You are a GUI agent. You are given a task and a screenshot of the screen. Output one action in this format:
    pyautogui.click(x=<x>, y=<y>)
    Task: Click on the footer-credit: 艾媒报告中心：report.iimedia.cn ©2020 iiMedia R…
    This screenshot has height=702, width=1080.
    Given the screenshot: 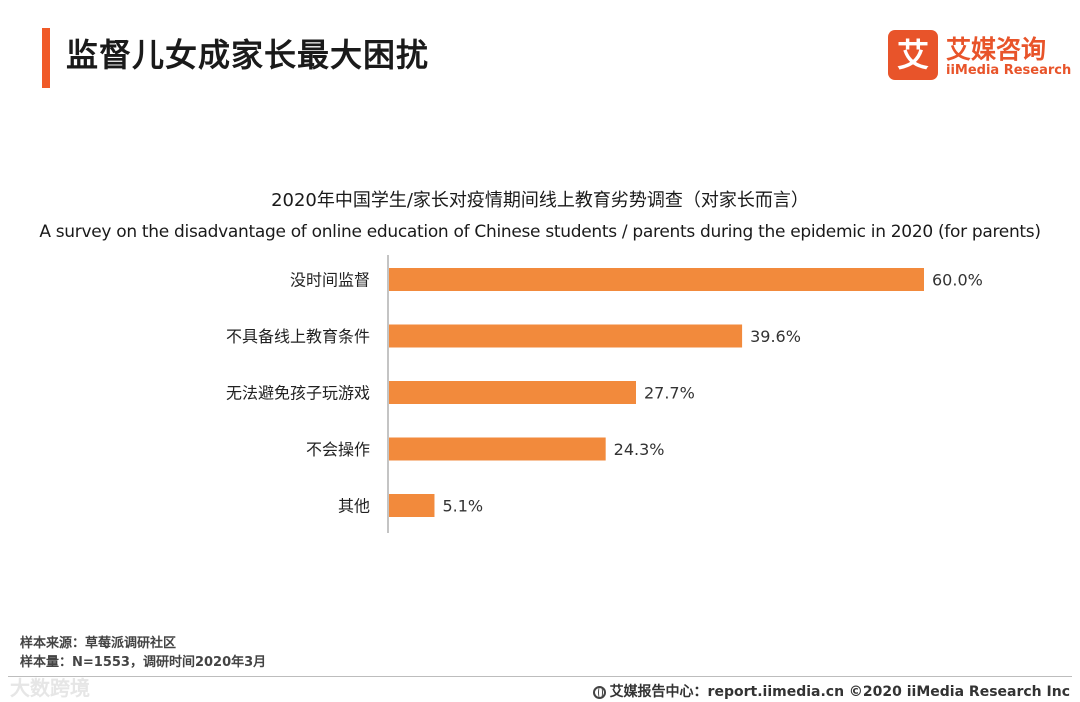 What is the action you would take?
    pyautogui.click(x=831, y=691)
    